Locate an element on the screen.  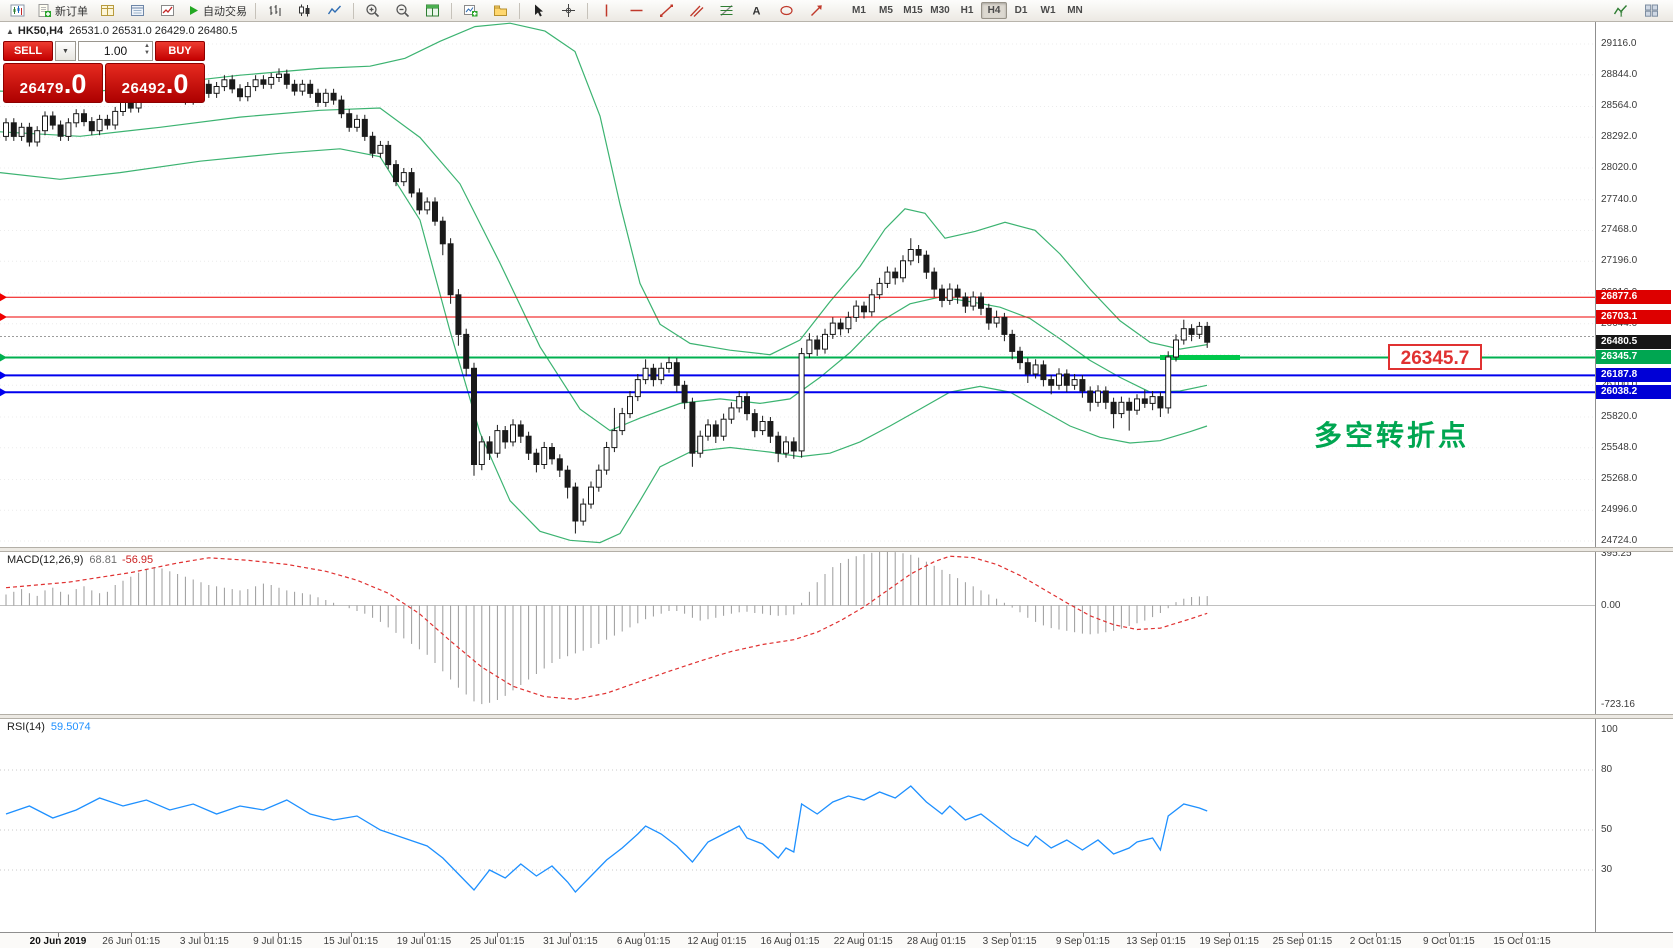
new-order-label: 新订单 is located at coordinates (71, 11).